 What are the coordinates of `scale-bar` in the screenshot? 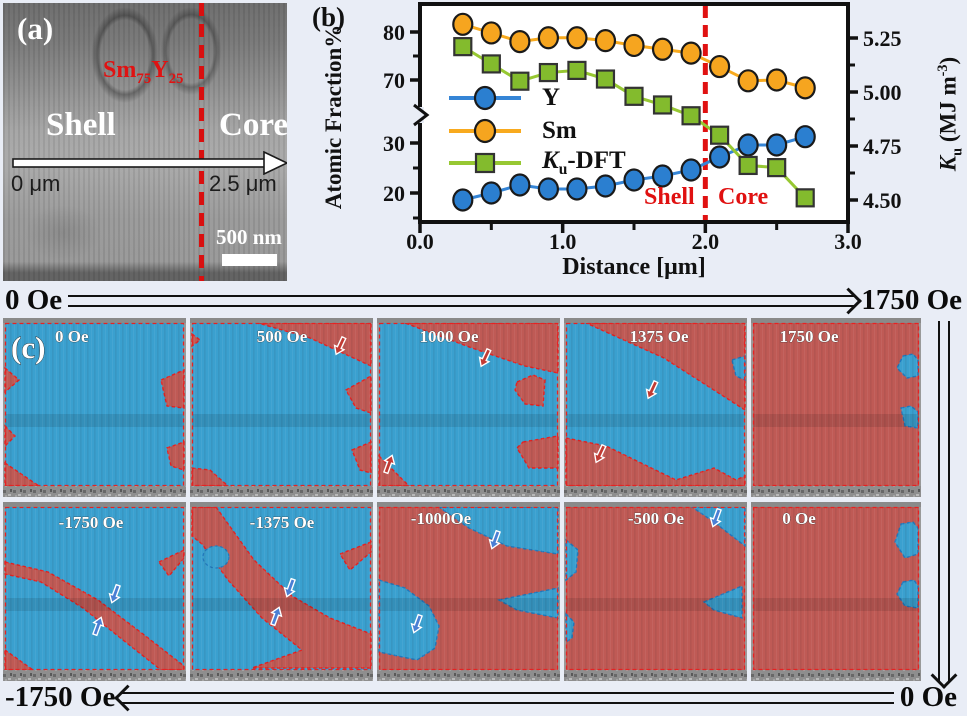 It's located at (249, 260).